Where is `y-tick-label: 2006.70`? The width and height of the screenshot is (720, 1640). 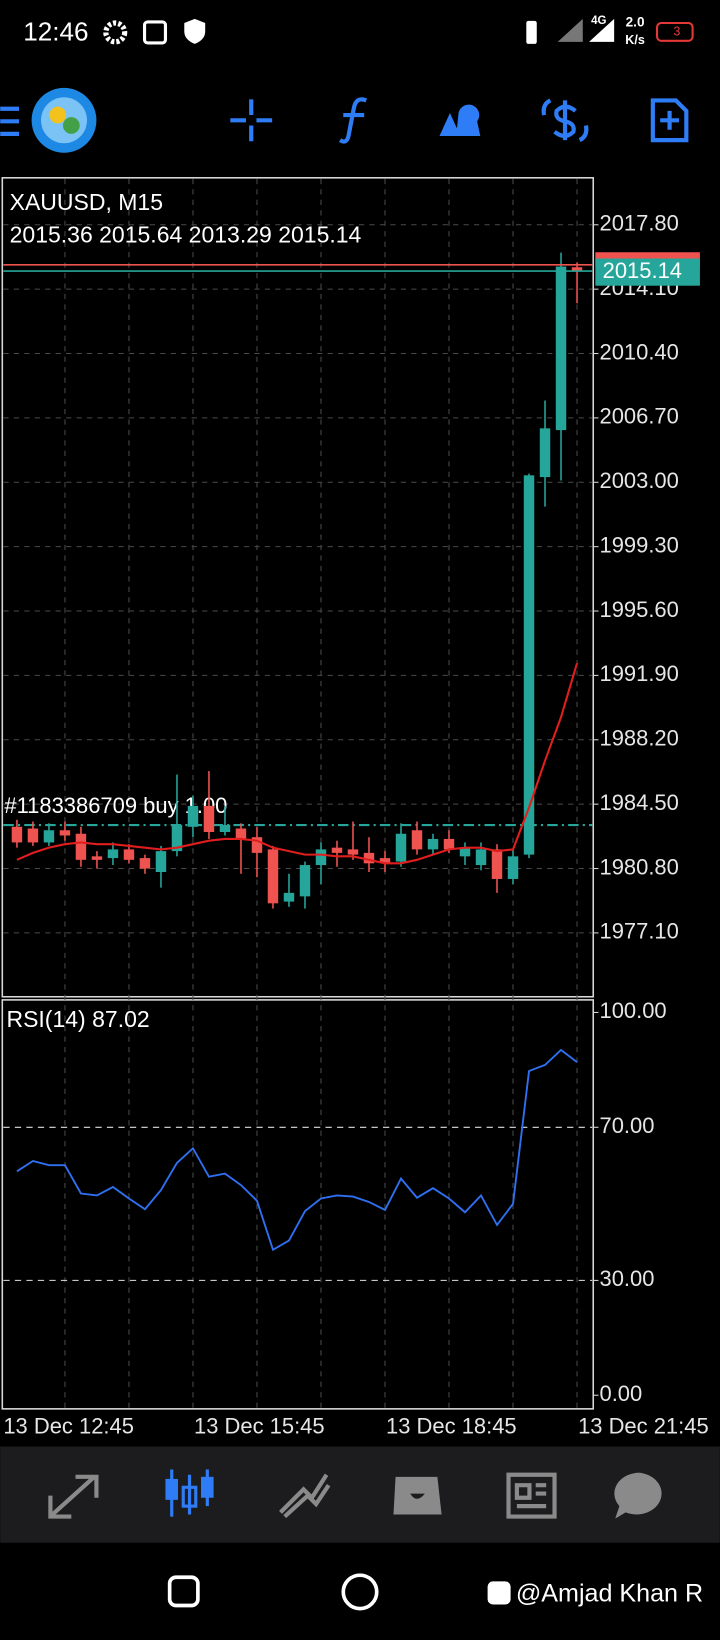
y-tick-label: 2006.70 is located at coordinates (639, 416).